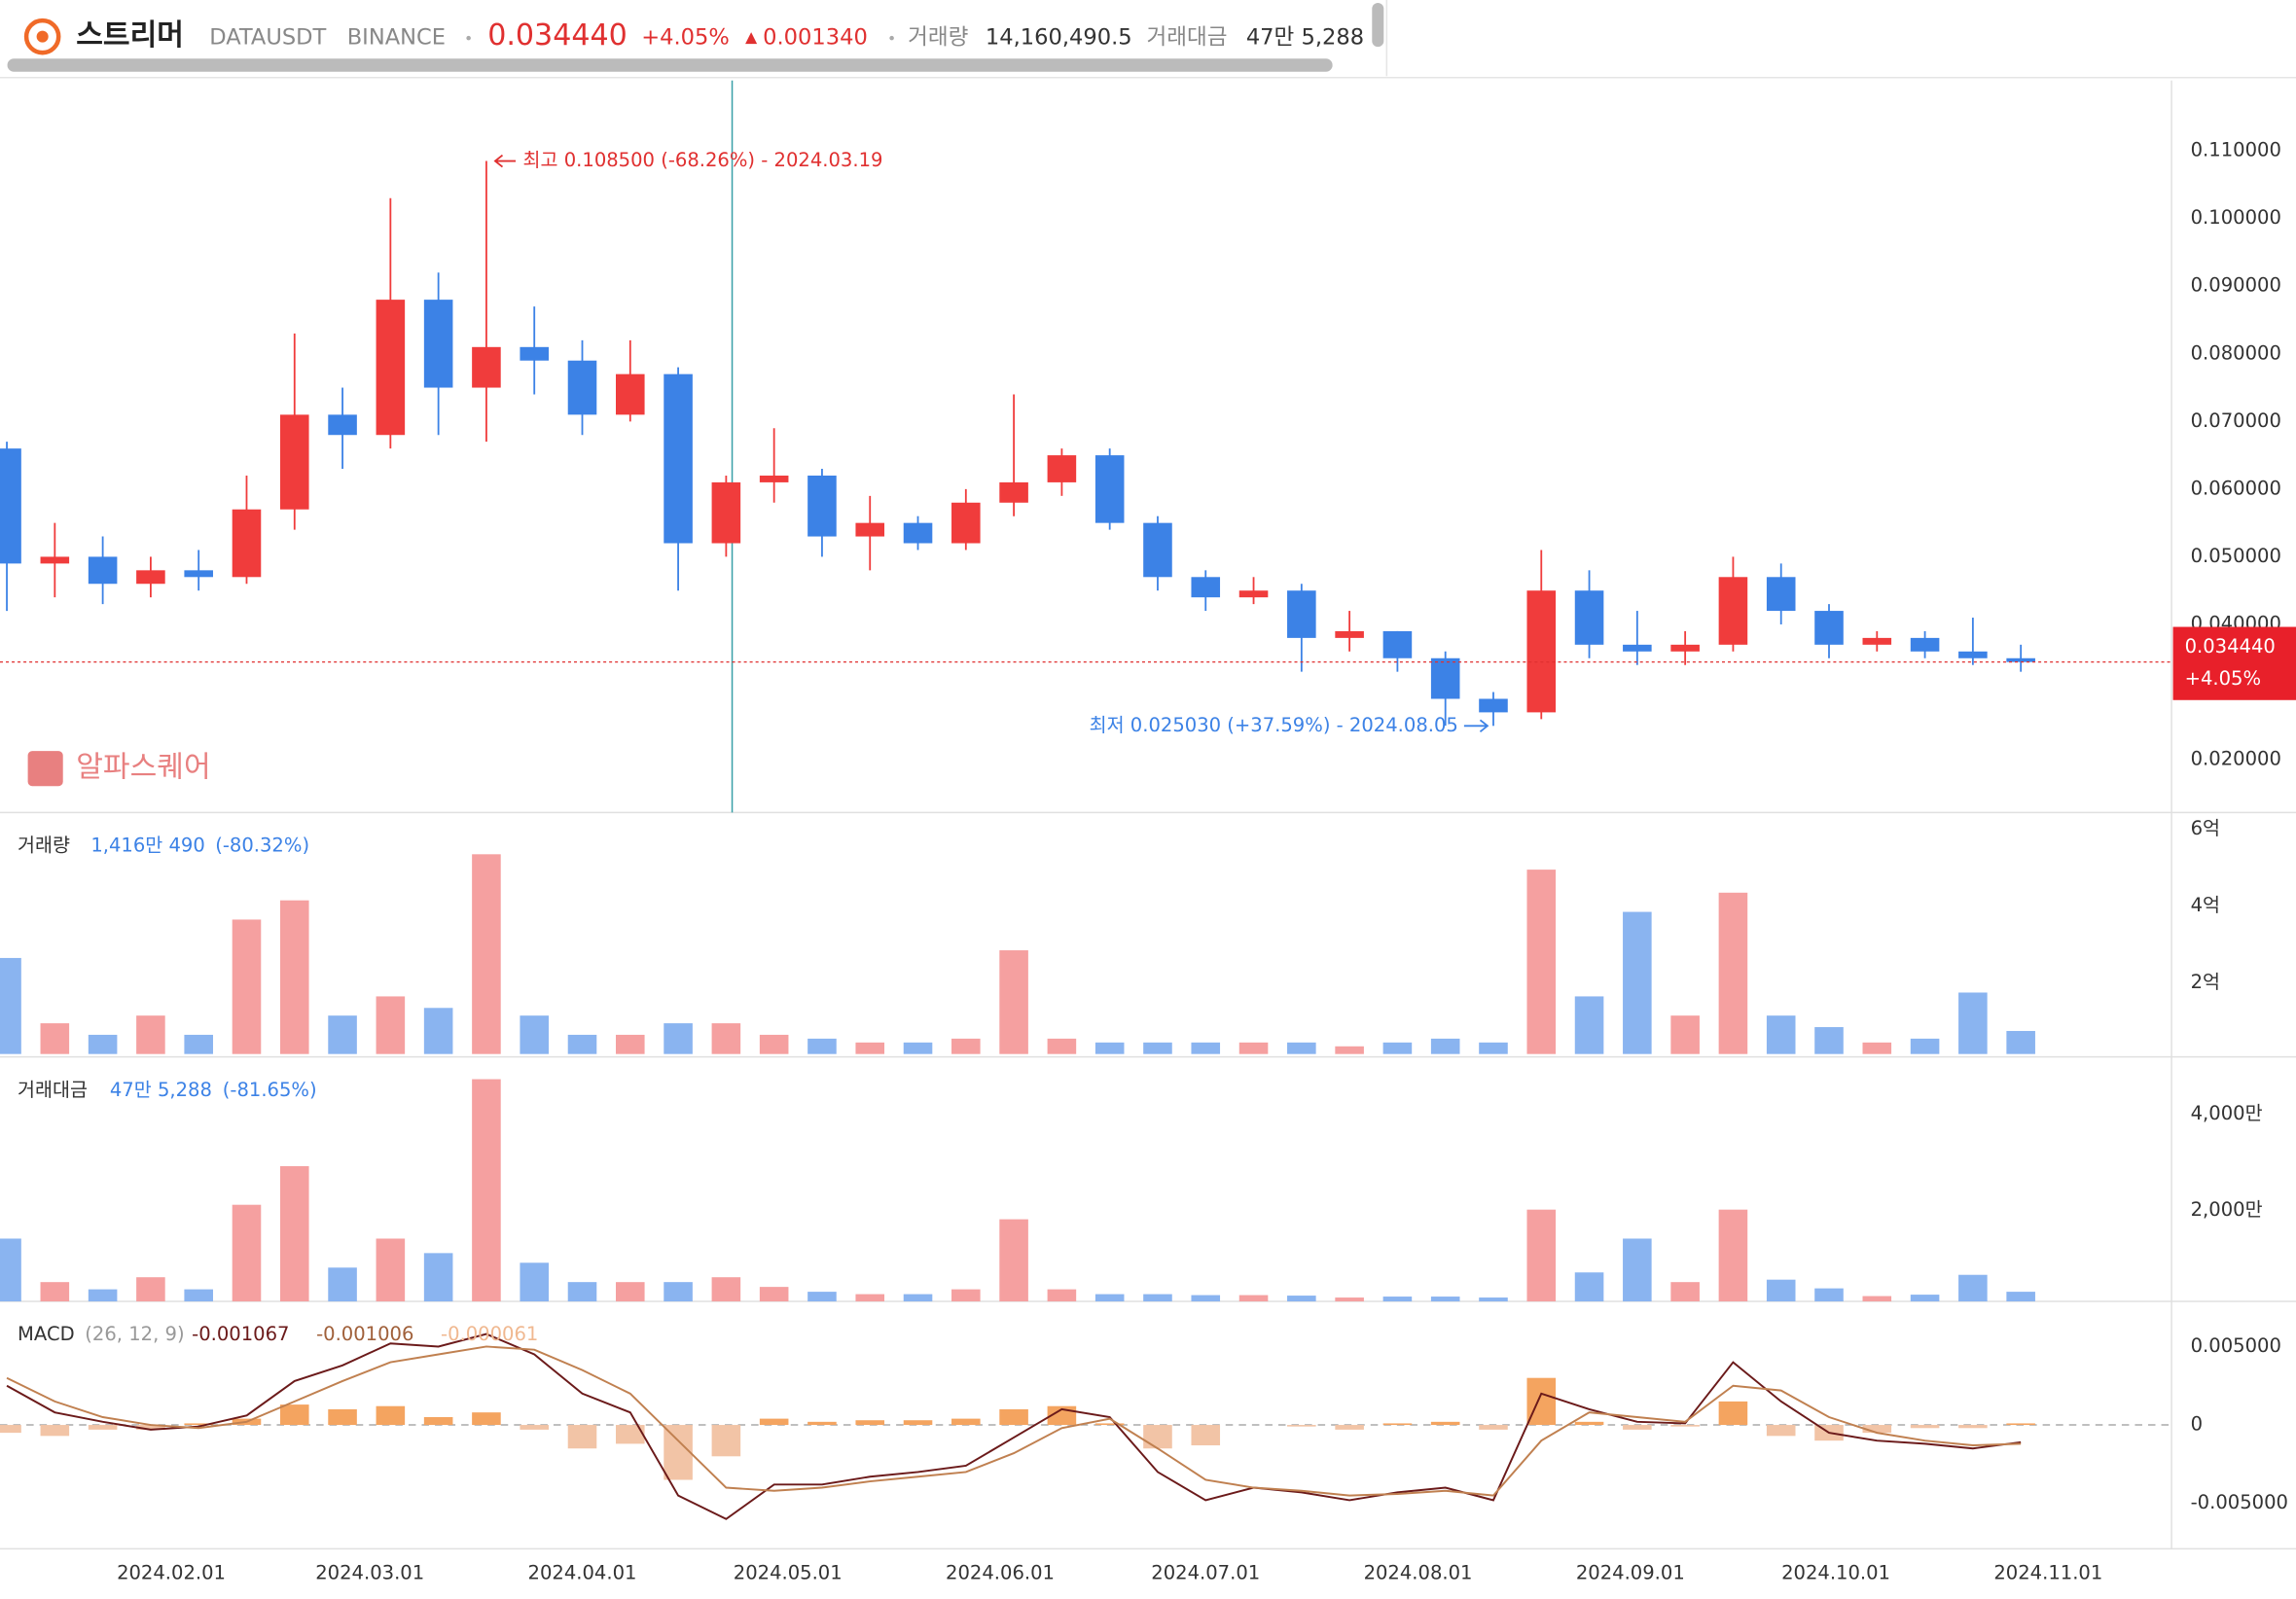 This screenshot has height=1599, width=2296. What do you see at coordinates (2234, 663) in the screenshot?
I see `price-tag` at bounding box center [2234, 663].